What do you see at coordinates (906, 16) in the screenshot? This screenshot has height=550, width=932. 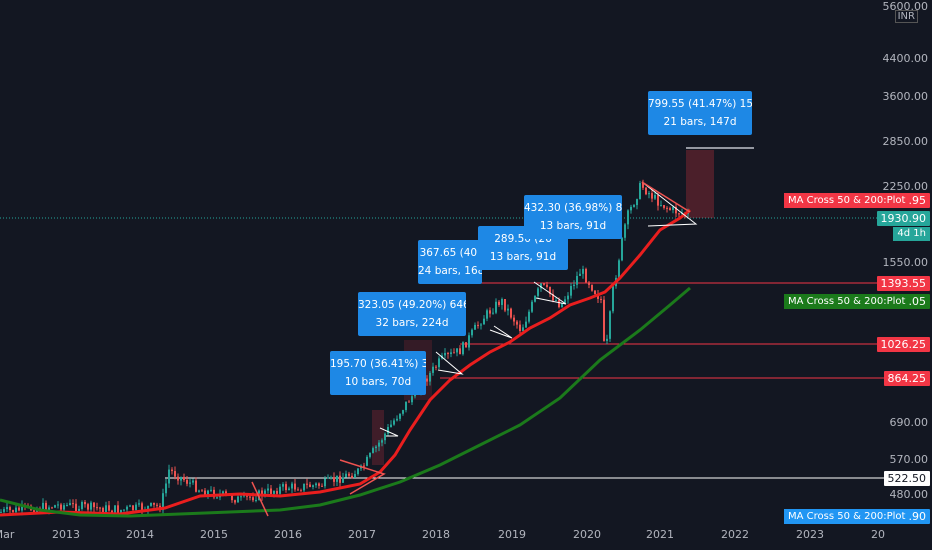 I see `currency-label: INR` at bounding box center [906, 16].